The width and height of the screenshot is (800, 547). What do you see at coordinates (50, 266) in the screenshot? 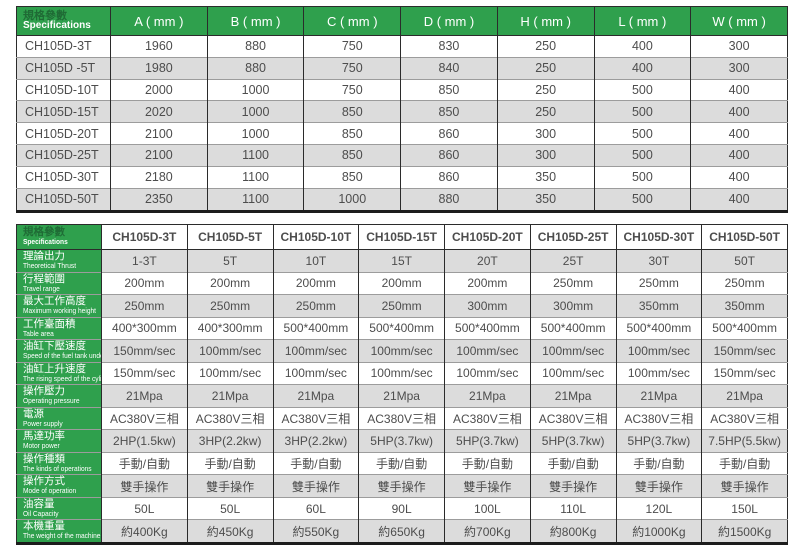
I see `row-label-en: Theoretical Thrust` at bounding box center [50, 266].